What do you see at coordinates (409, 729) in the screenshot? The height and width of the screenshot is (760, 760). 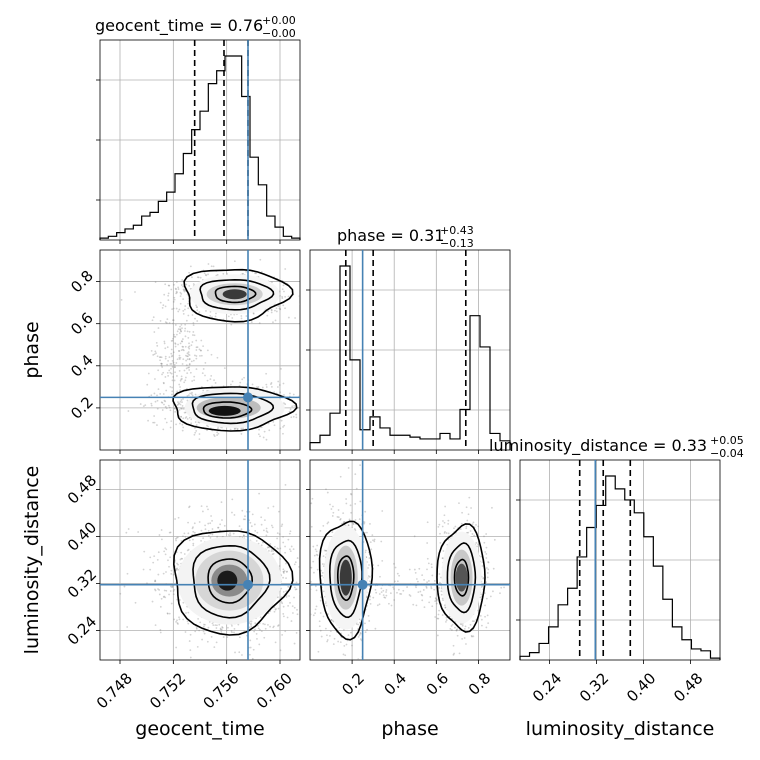 I see `x-axis-label-phase: phase` at bounding box center [409, 729].